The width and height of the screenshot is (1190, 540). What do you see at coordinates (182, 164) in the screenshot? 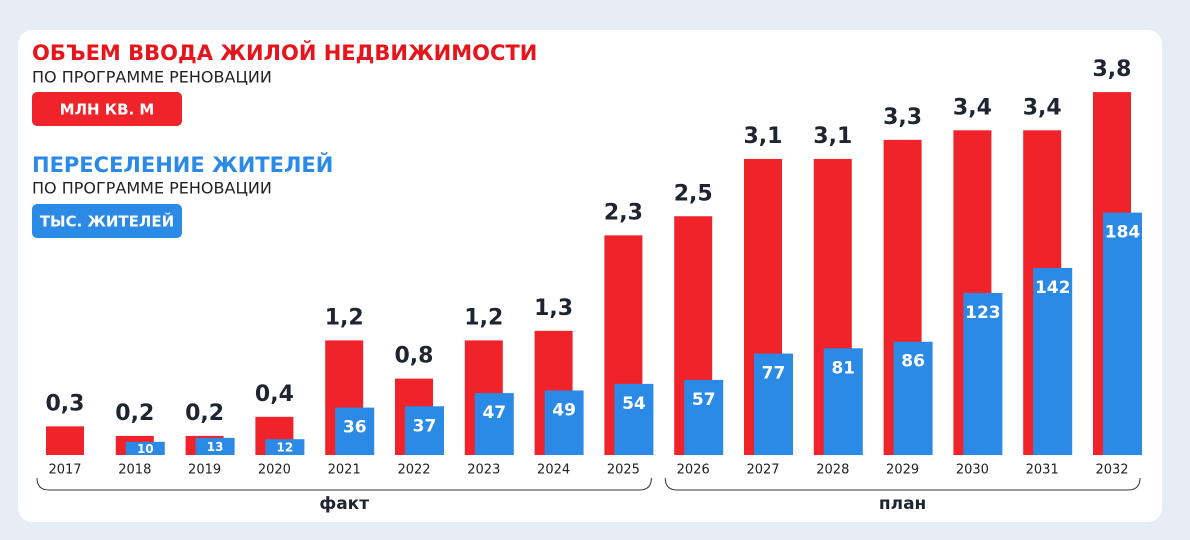
I see `series-title: ПЕРЕСЕЛЕНИЕ ЖИТЕЛЕЙ` at bounding box center [182, 164].